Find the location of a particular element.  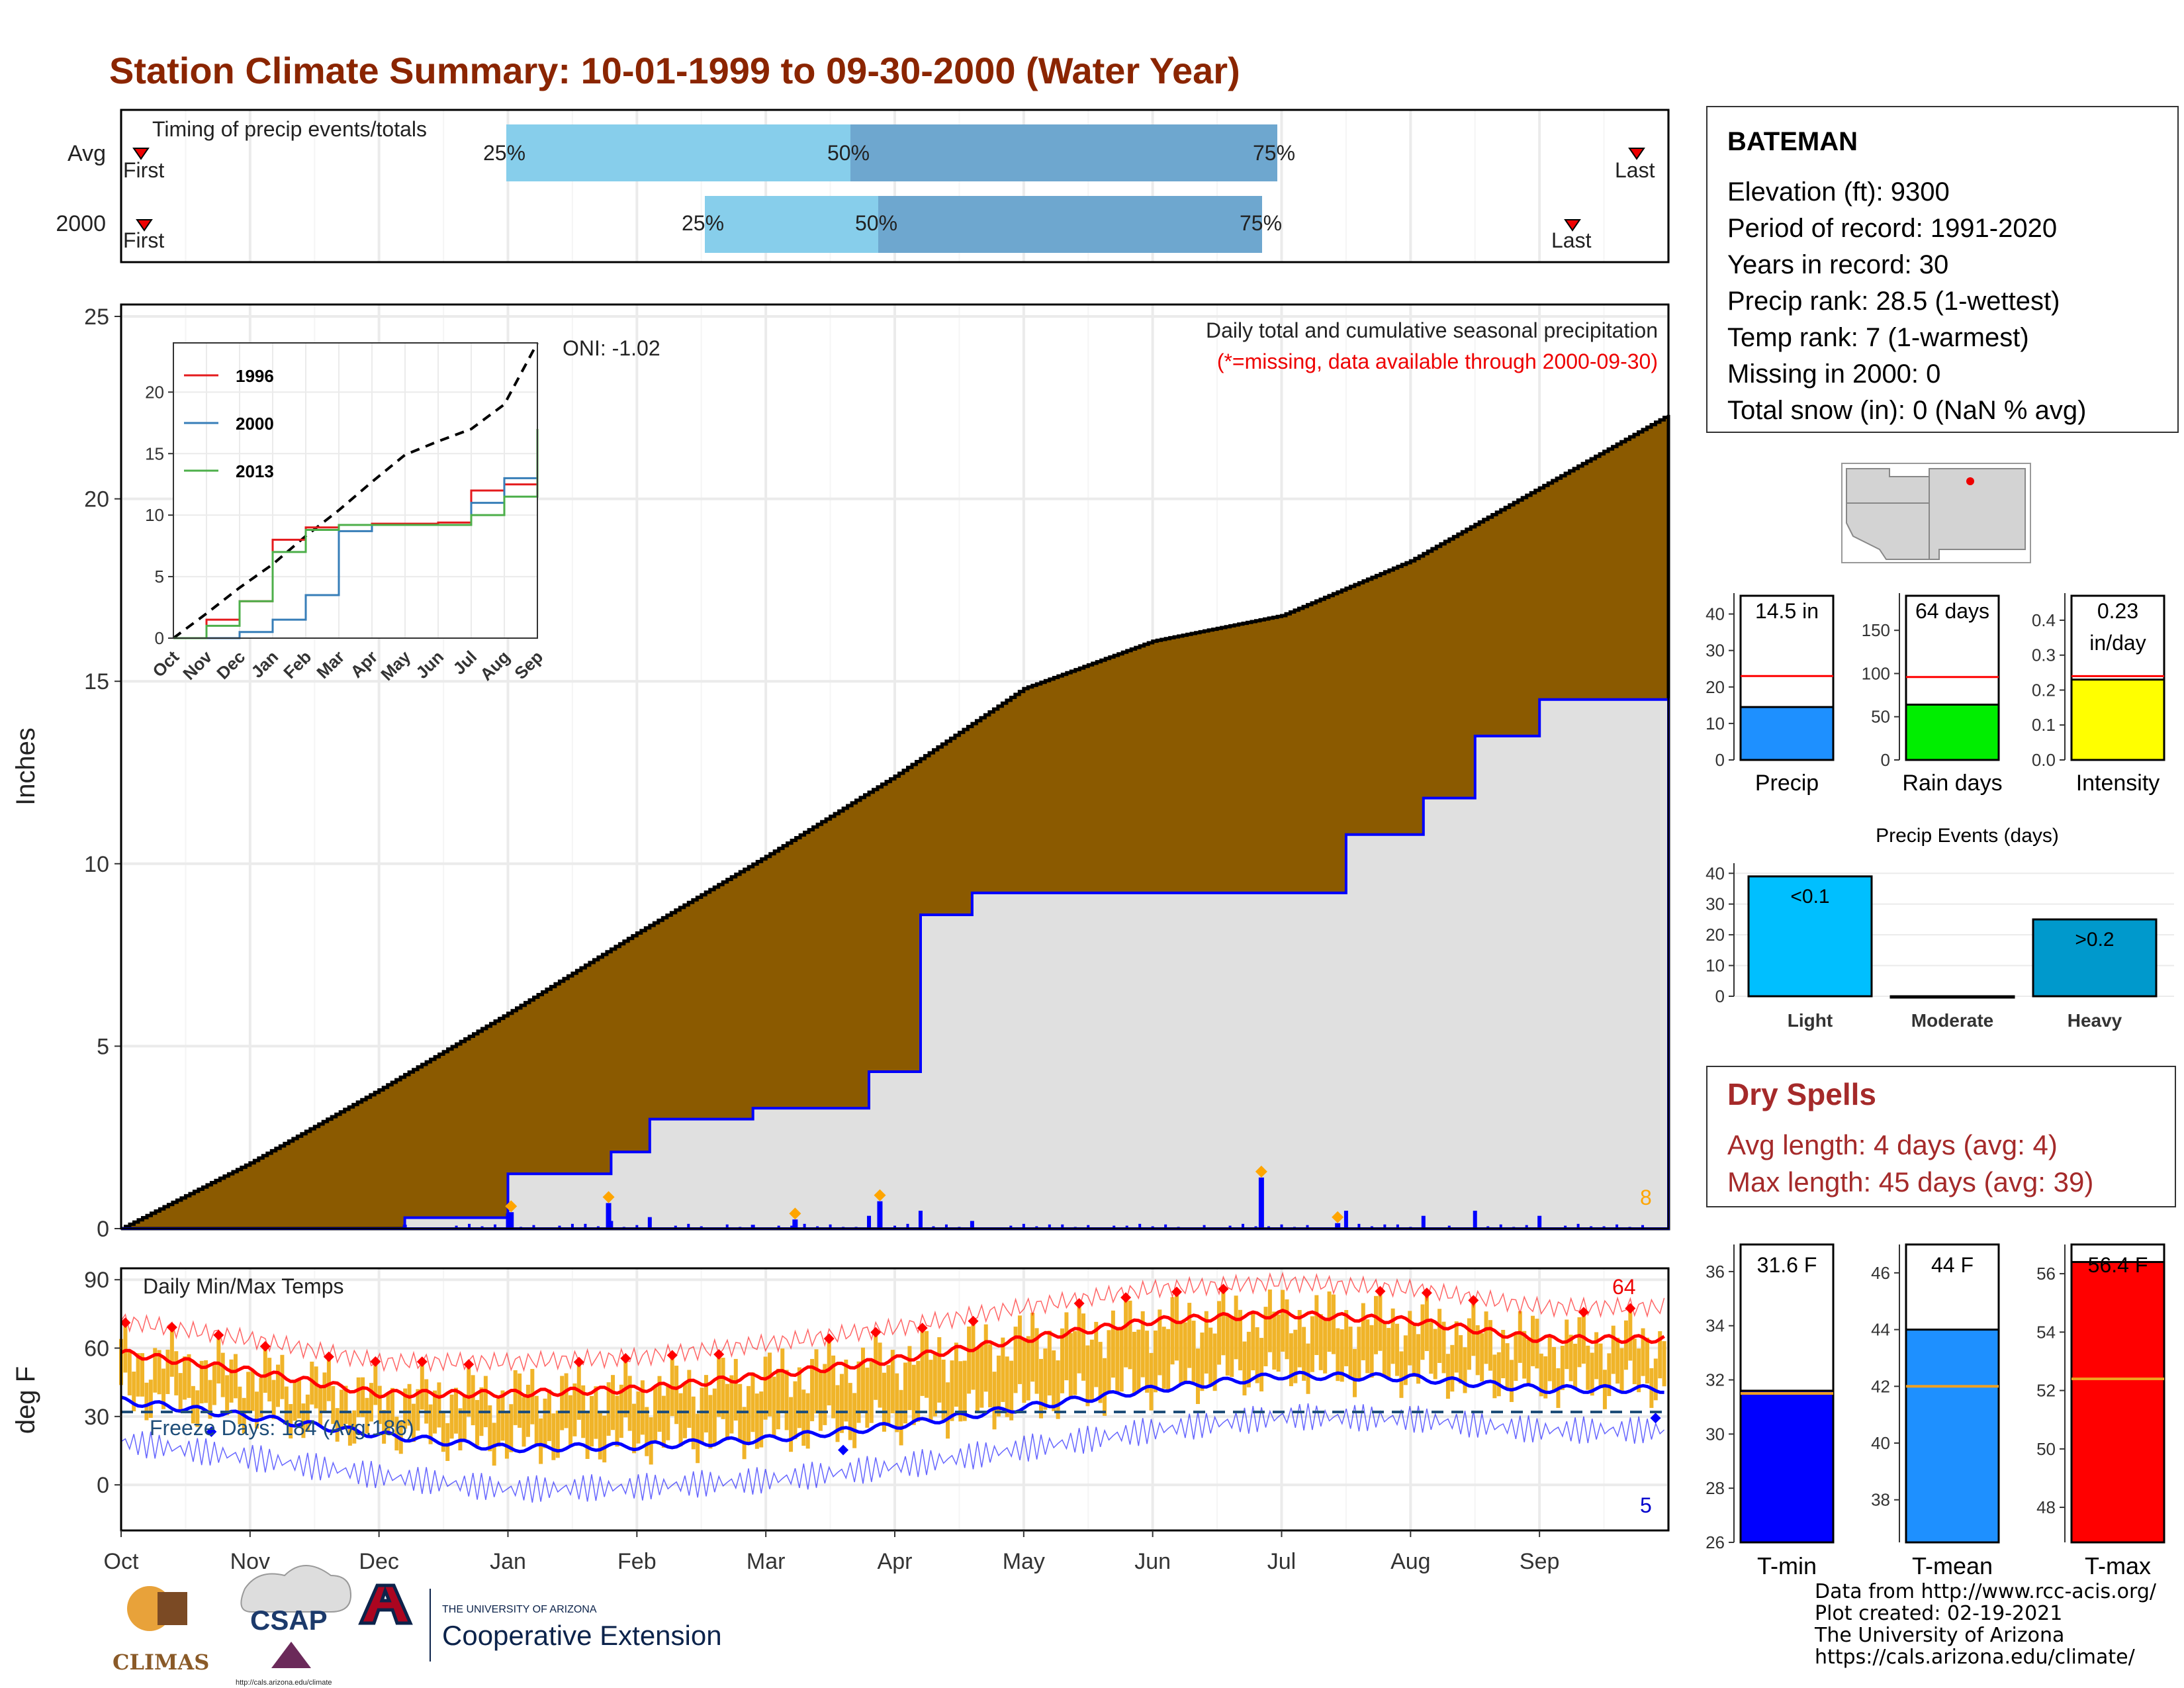

events-tick-label: 10 is located at coordinates (1715, 966).